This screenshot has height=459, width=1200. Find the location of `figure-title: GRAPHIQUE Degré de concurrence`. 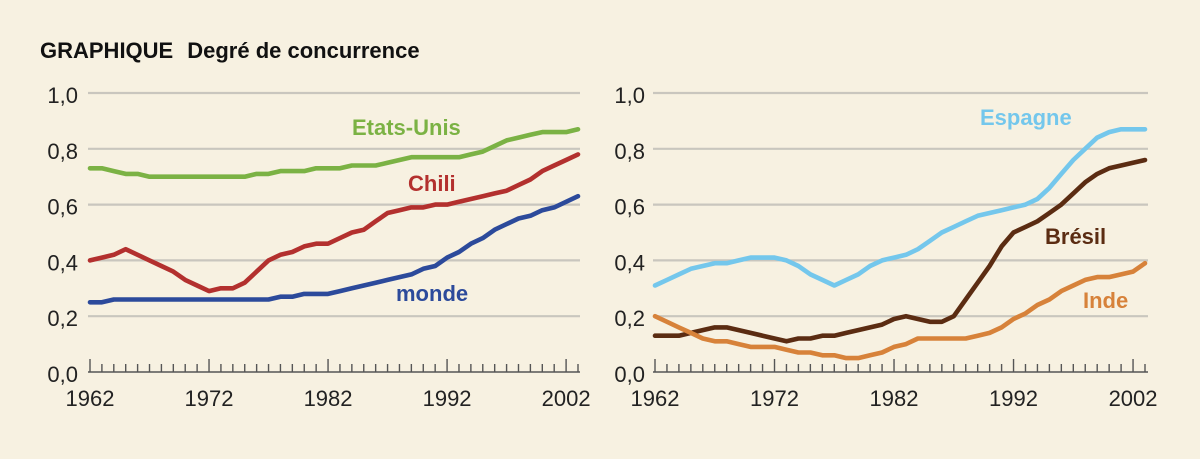

figure-title: GRAPHIQUE Degré de concurrence is located at coordinates (230, 51).